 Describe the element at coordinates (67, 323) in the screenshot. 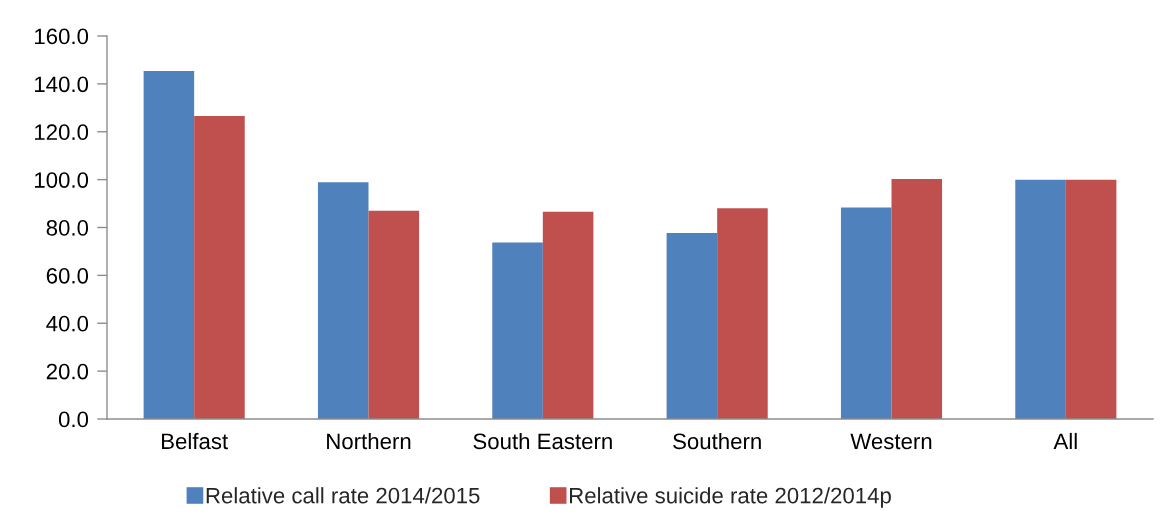

I see `y-tick-label: 40.0` at that location.